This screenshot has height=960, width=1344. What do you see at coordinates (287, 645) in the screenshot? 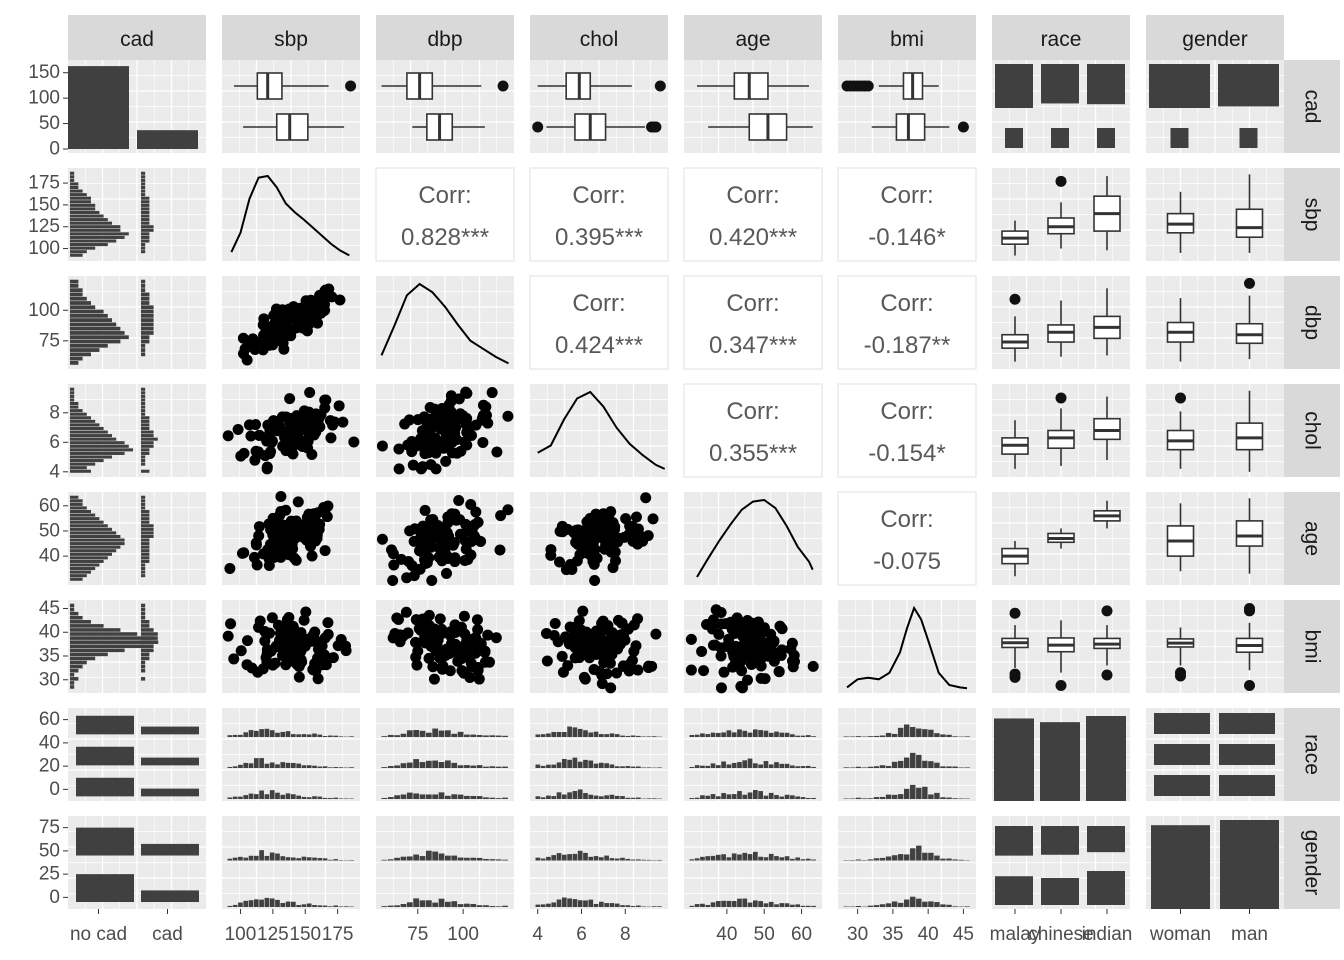
I see `scatter-bmi-sbp` at bounding box center [287, 645].